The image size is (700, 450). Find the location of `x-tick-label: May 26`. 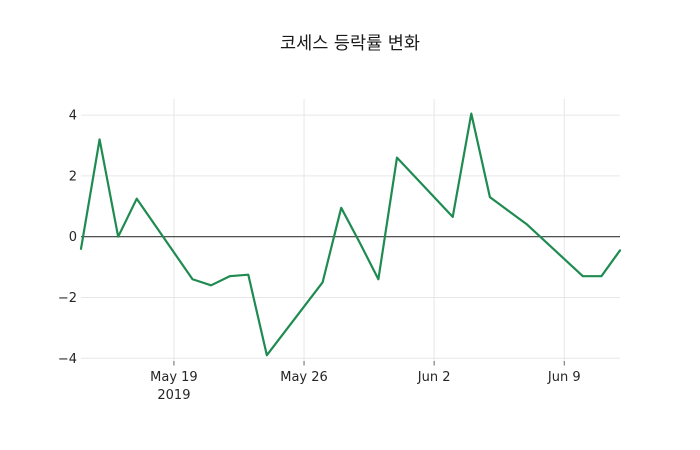

x-tick-label: May 26 is located at coordinates (304, 377).